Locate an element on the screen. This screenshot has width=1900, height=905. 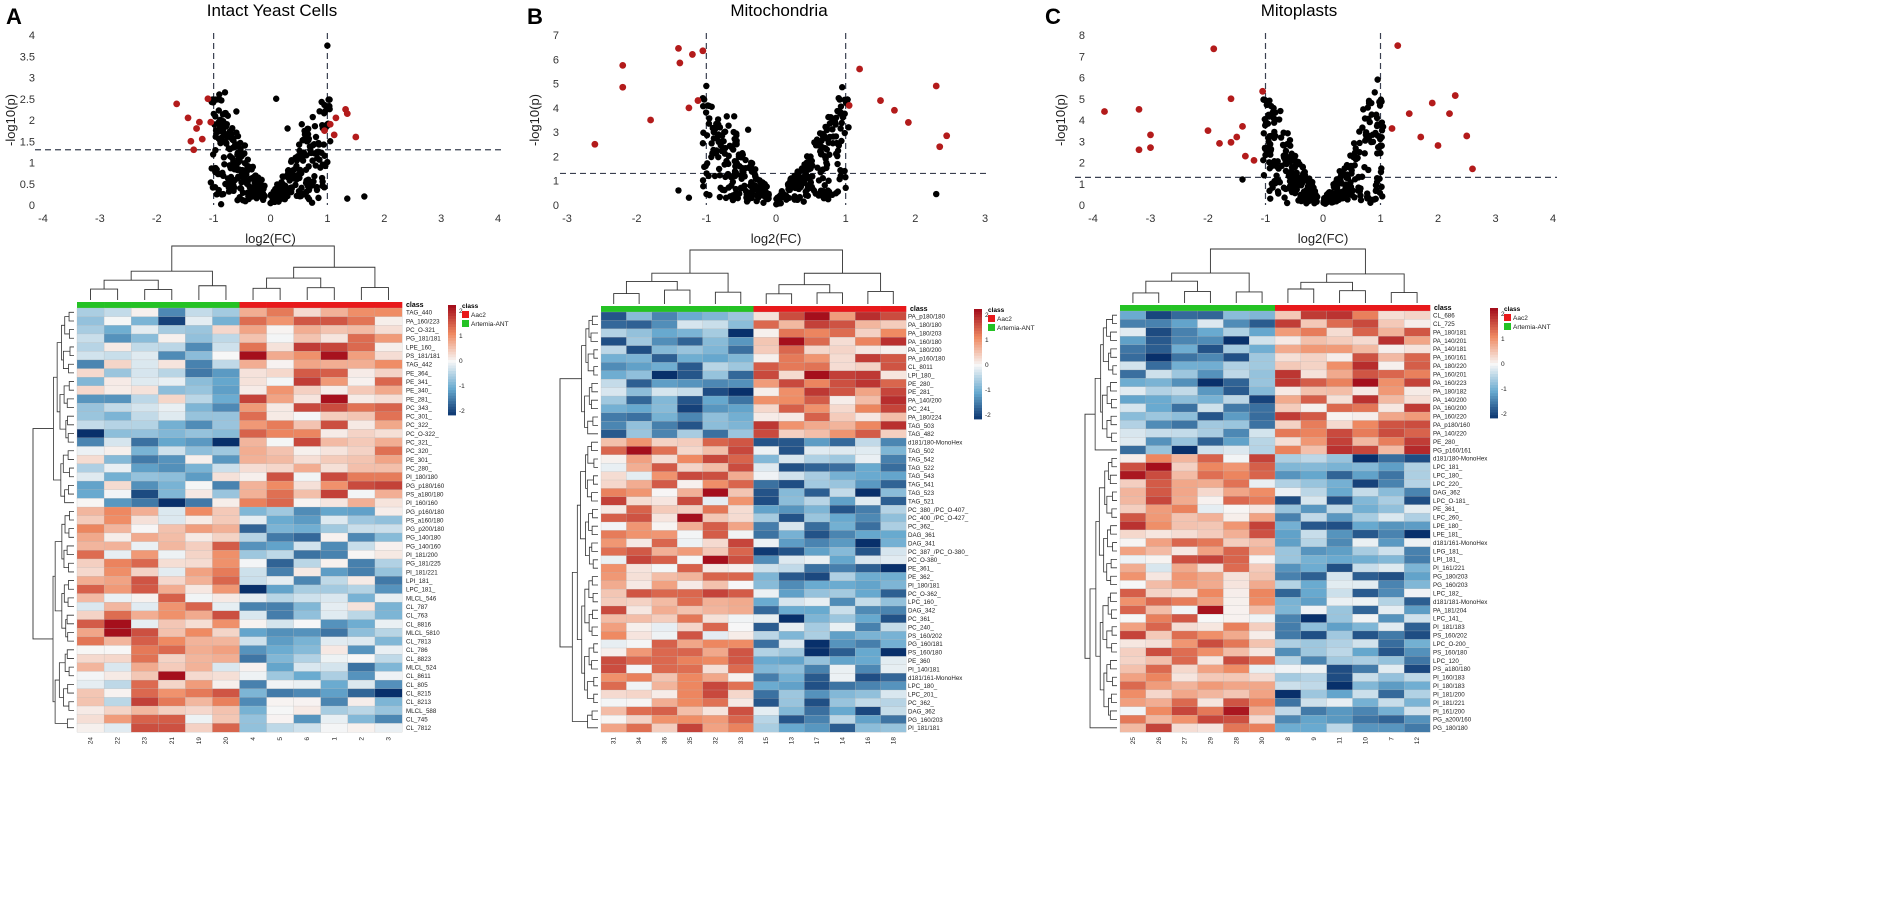
sample-label: 16 is located at coordinates (868, 741).